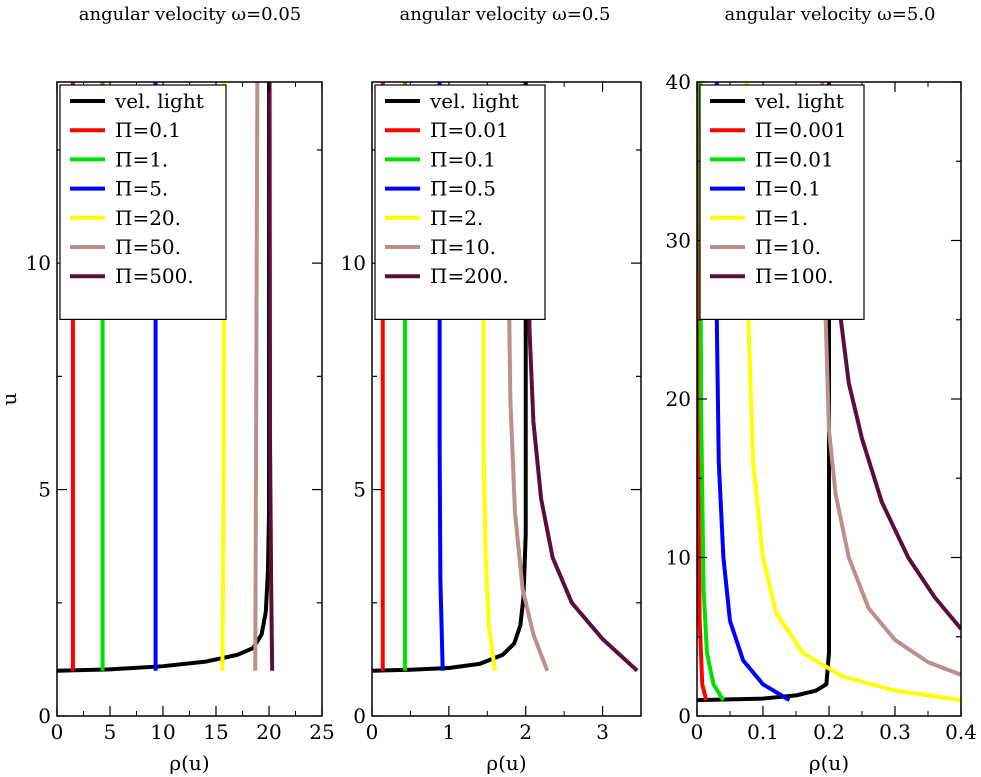 This screenshot has height=777, width=981. Describe the element at coordinates (525, 732) in the screenshot. I see `x-tick-label: 2` at that location.